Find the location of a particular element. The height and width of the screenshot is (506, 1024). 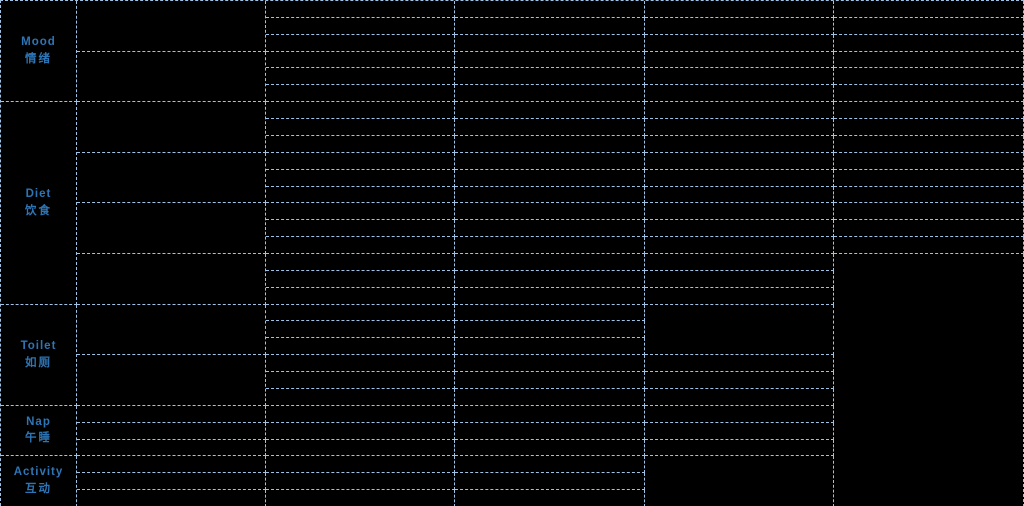

grid-cell-field-c3-r2 is located at coordinates (550, 43).